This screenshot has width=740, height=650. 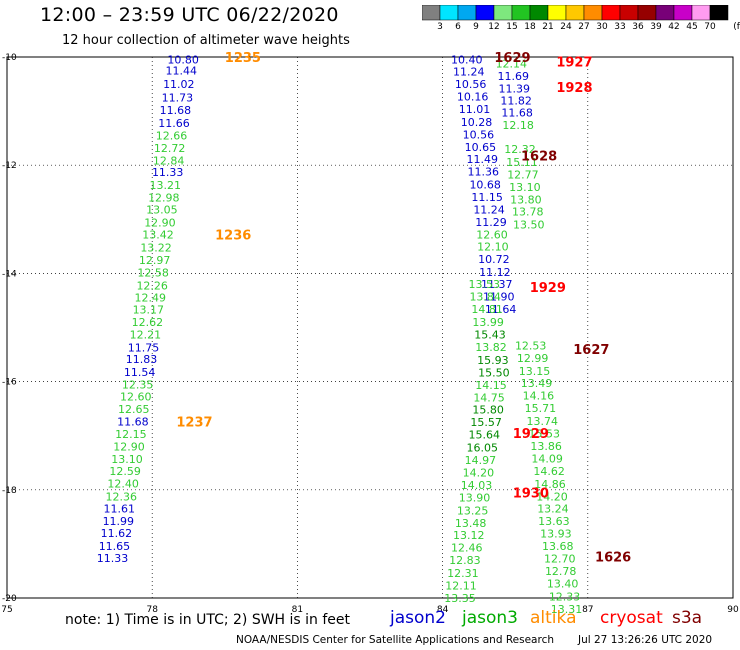 I want to click on wave-height-point: 11.49, so click(x=483, y=159).